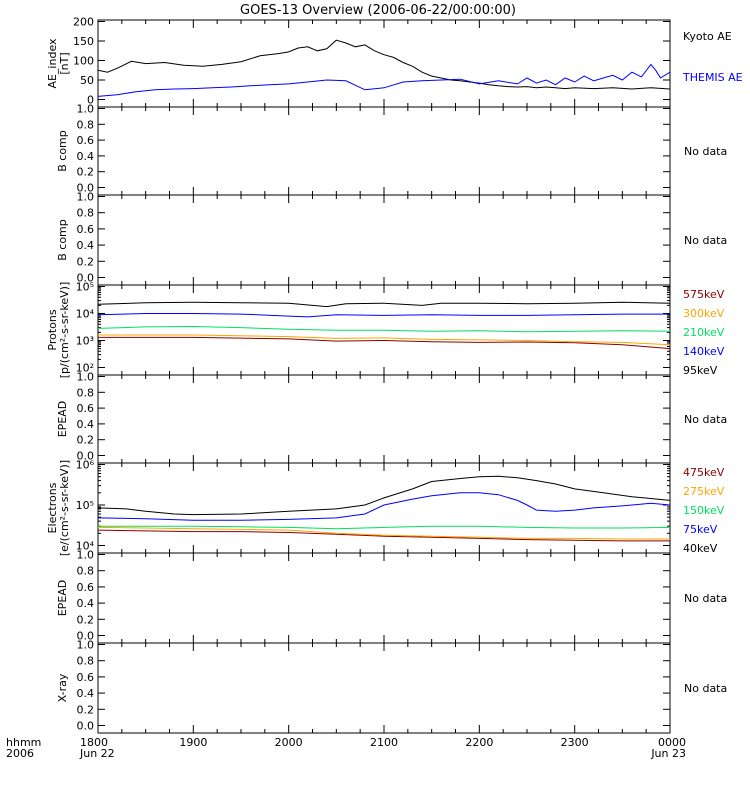  What do you see at coordinates (97, 753) in the screenshot?
I see `x-date-label: Jun 22` at bounding box center [97, 753].